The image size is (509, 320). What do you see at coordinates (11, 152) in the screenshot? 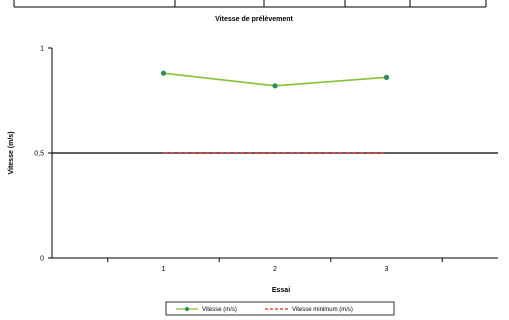
I see `y-axis-title: Vitesse (m/s)` at bounding box center [11, 152].